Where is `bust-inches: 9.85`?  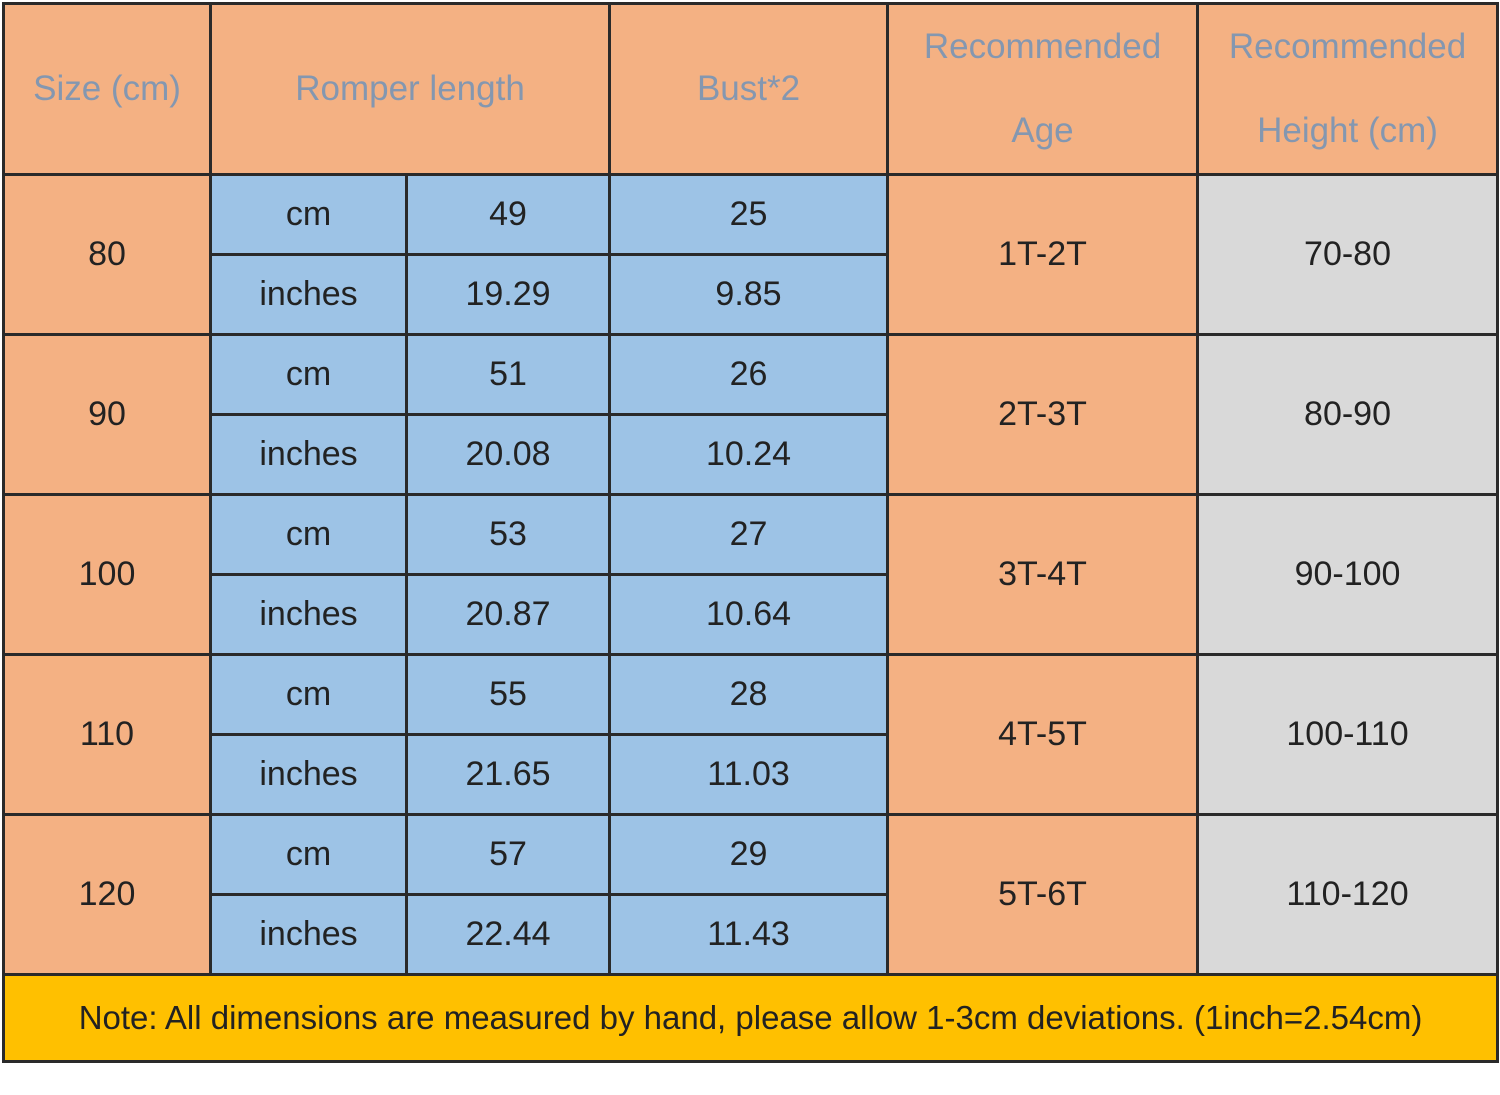
bust-inches: 9.85 is located at coordinates (749, 294).